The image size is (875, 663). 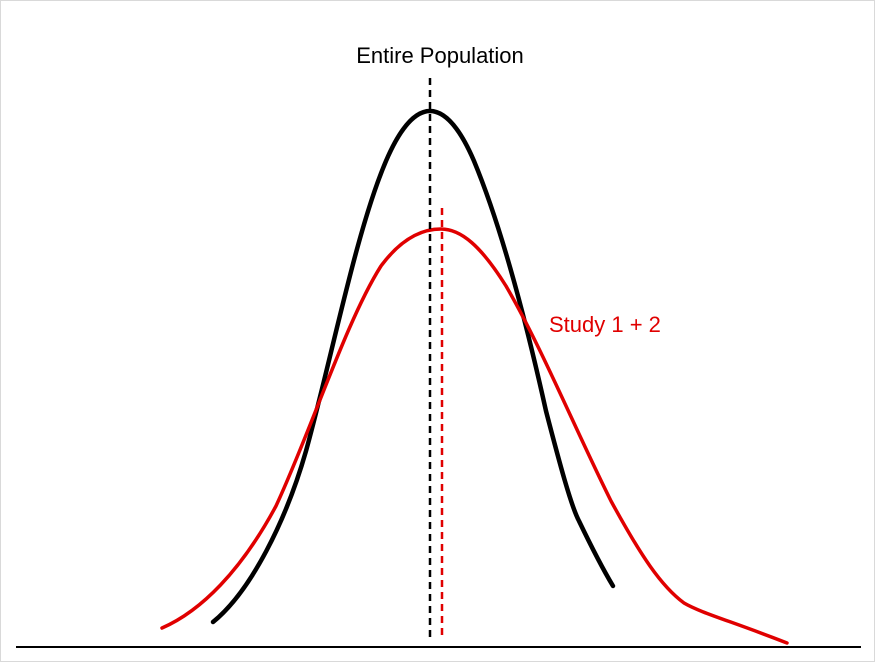 I want to click on entire-population-label: Entire Population, so click(x=440, y=55).